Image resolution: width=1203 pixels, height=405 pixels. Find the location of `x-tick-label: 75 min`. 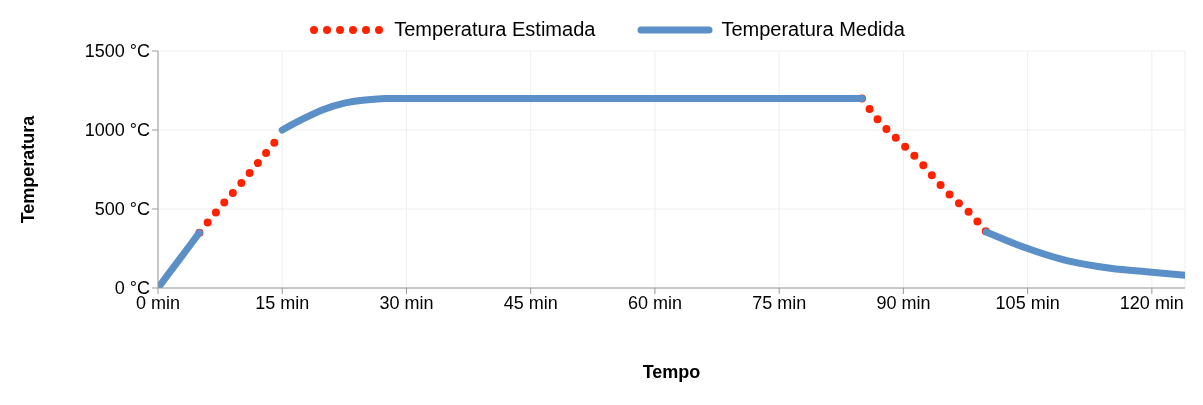

x-tick-label: 75 min is located at coordinates (779, 302).